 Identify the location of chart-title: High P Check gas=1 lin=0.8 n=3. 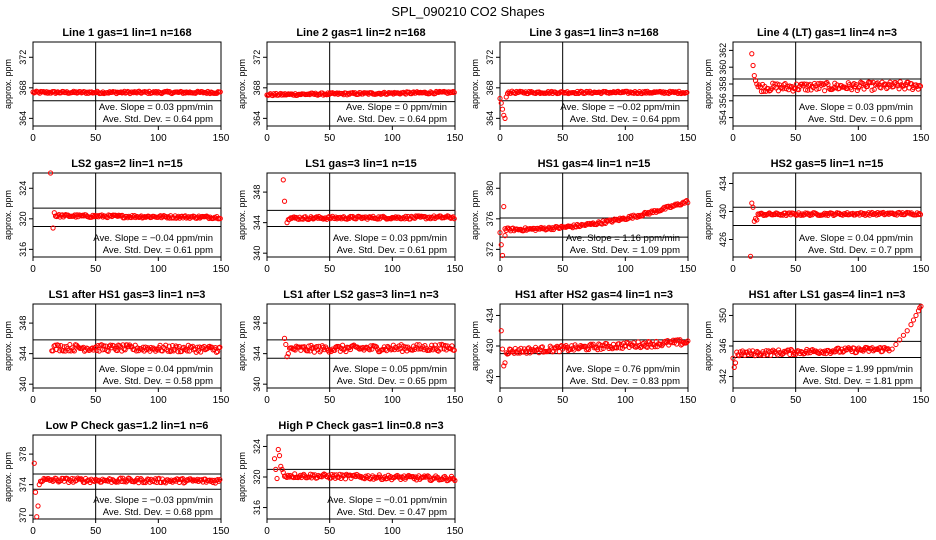
(360, 426).